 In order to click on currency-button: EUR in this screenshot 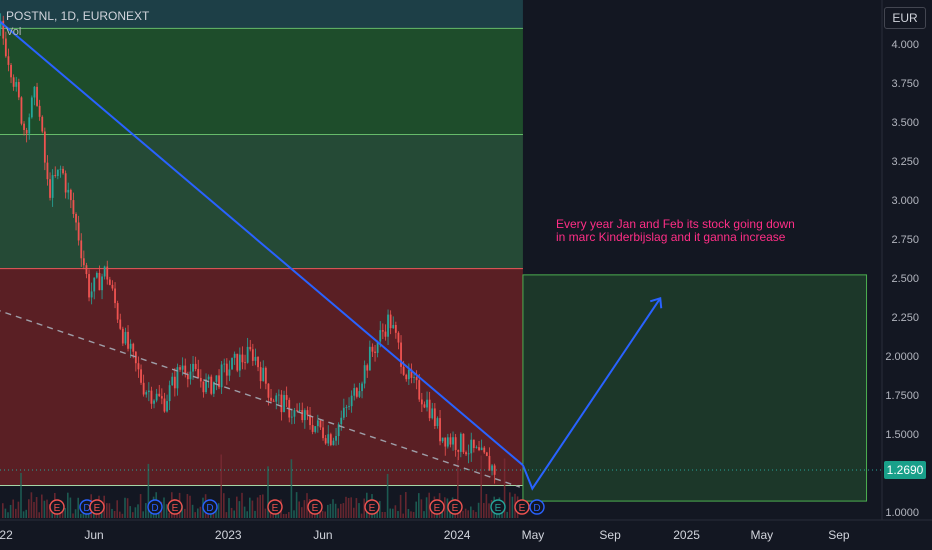, I will do `click(905, 18)`.